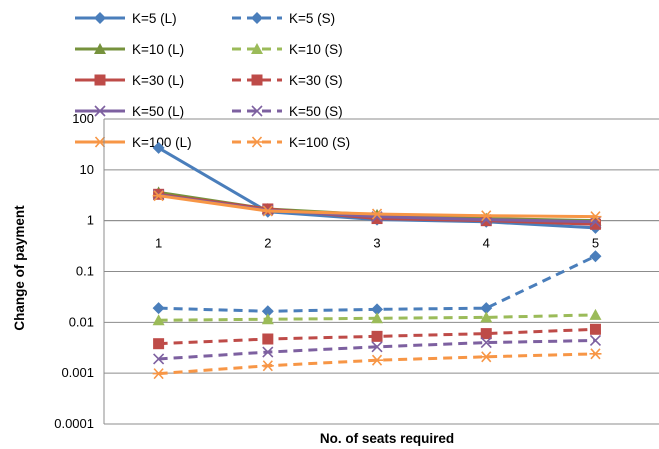  I want to click on y-axis: 0.0001 0.001 0.01 0.1 1 10 100, so click(74, 271).